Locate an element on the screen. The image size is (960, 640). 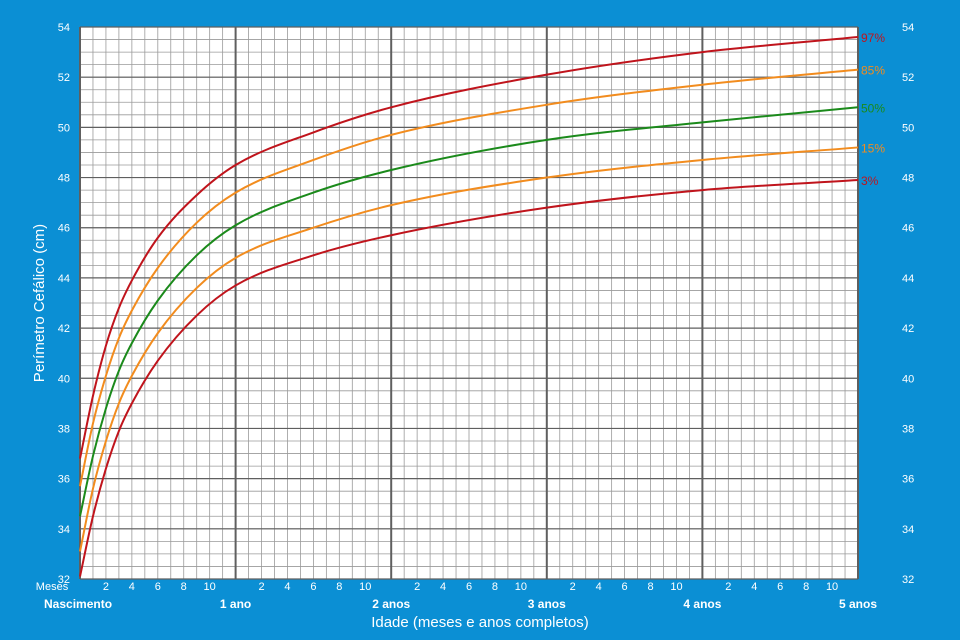
y-tick-label: 40 is located at coordinates (64, 379).